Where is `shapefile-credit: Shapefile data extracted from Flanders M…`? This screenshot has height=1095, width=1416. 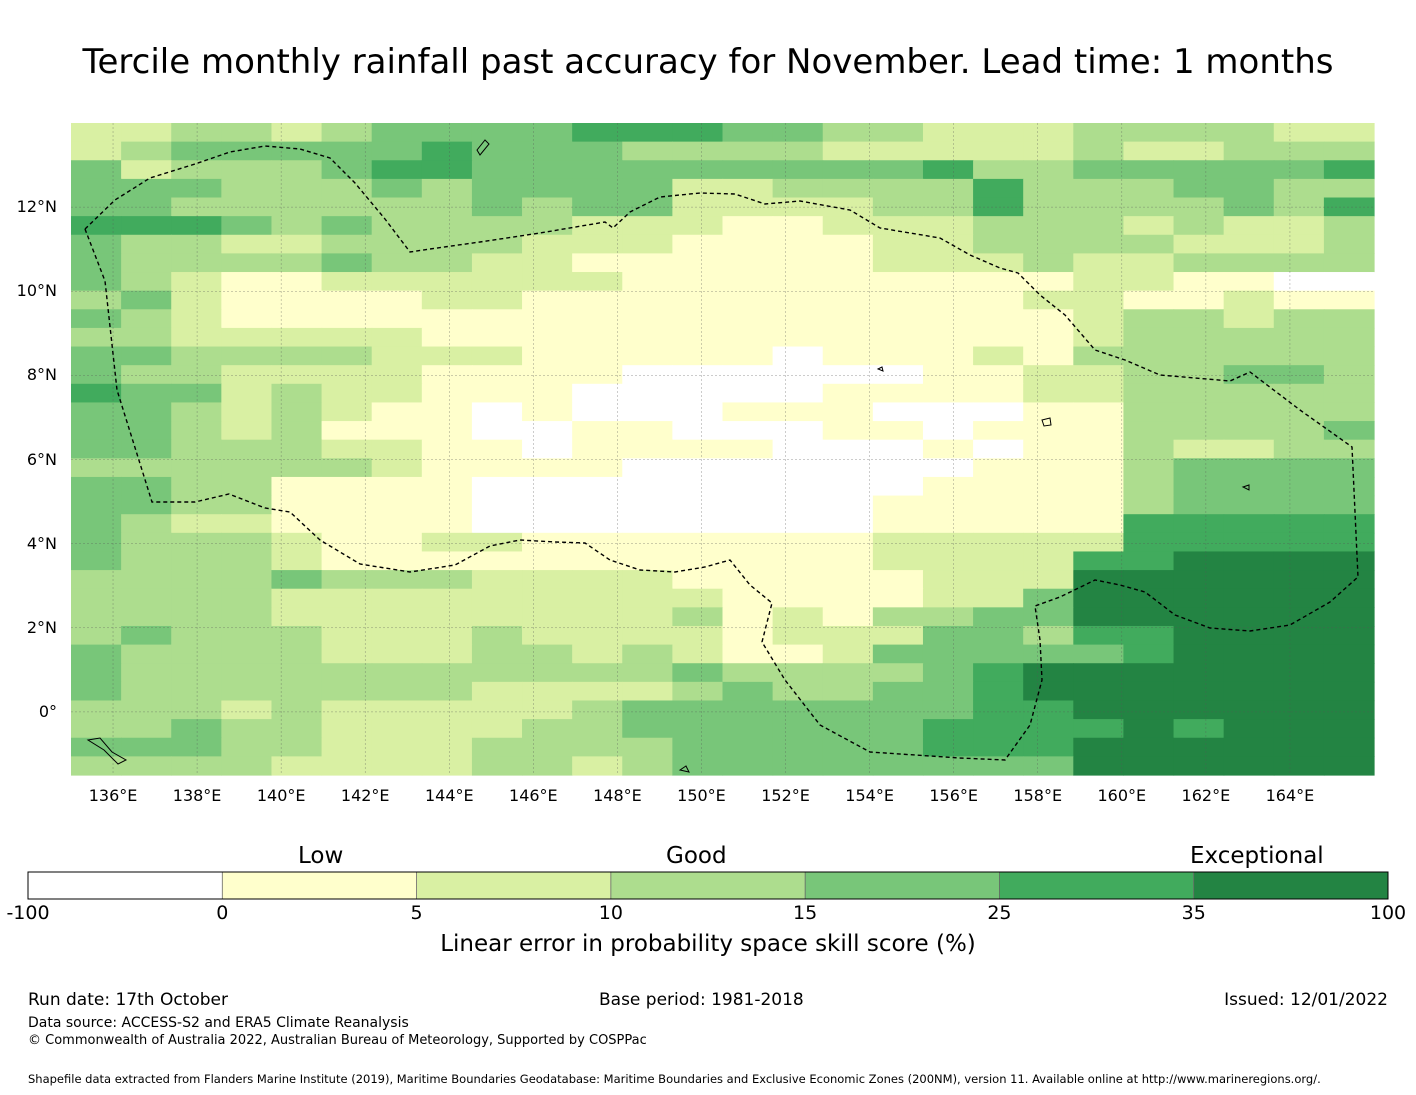 shapefile-credit: Shapefile data extracted from Flanders M… is located at coordinates (674, 1079).